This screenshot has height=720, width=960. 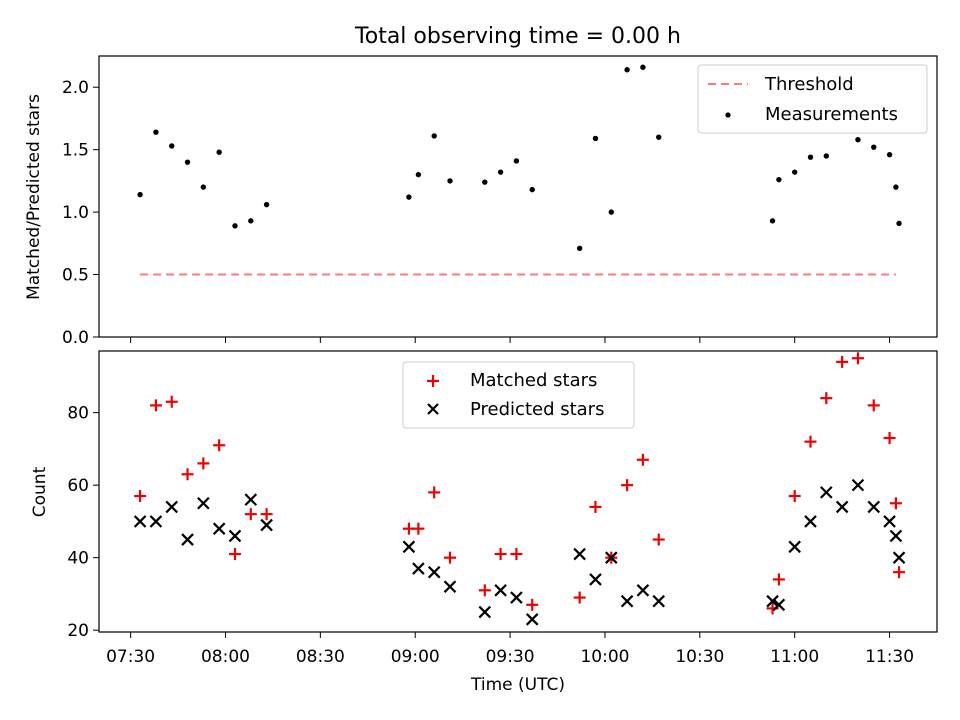 I want to click on ratio-y-tick-label: 2.0, so click(x=75, y=88).